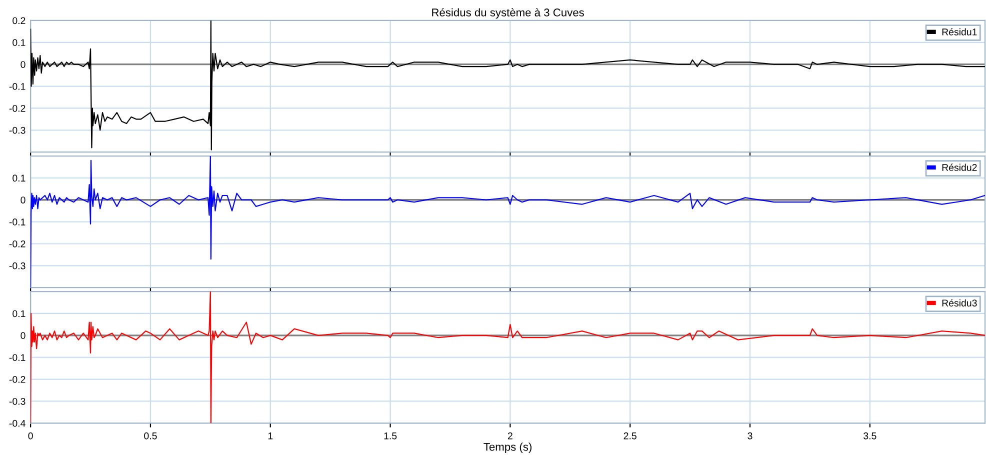 This screenshot has height=455, width=986. What do you see at coordinates (508, 13) in the screenshot?
I see `chart-title: Résidus du système à 3 Cuves` at bounding box center [508, 13].